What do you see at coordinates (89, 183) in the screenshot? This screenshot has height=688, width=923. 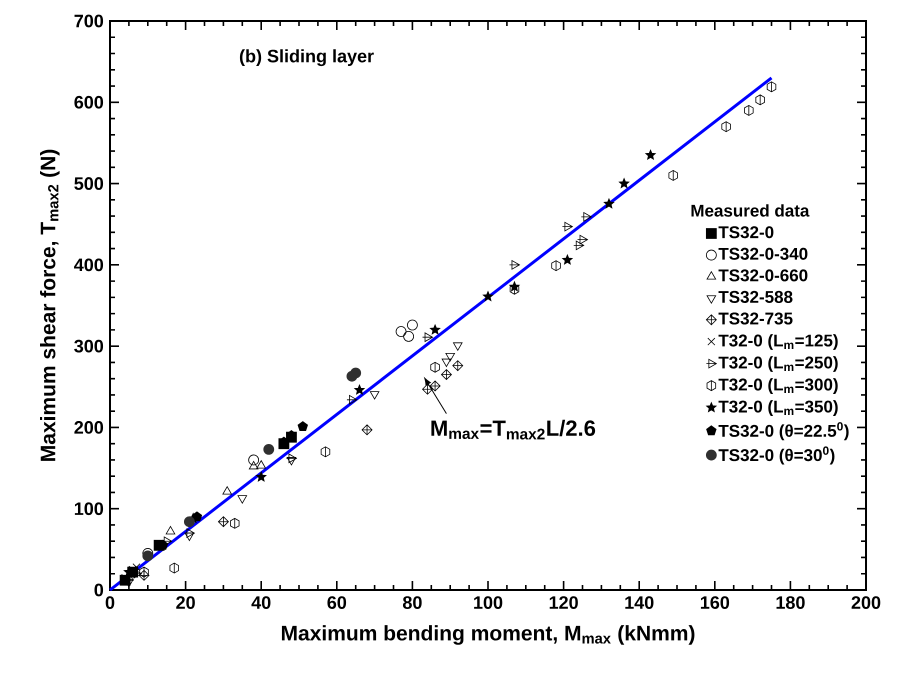 I see `y-tick-label: 500` at bounding box center [89, 183].